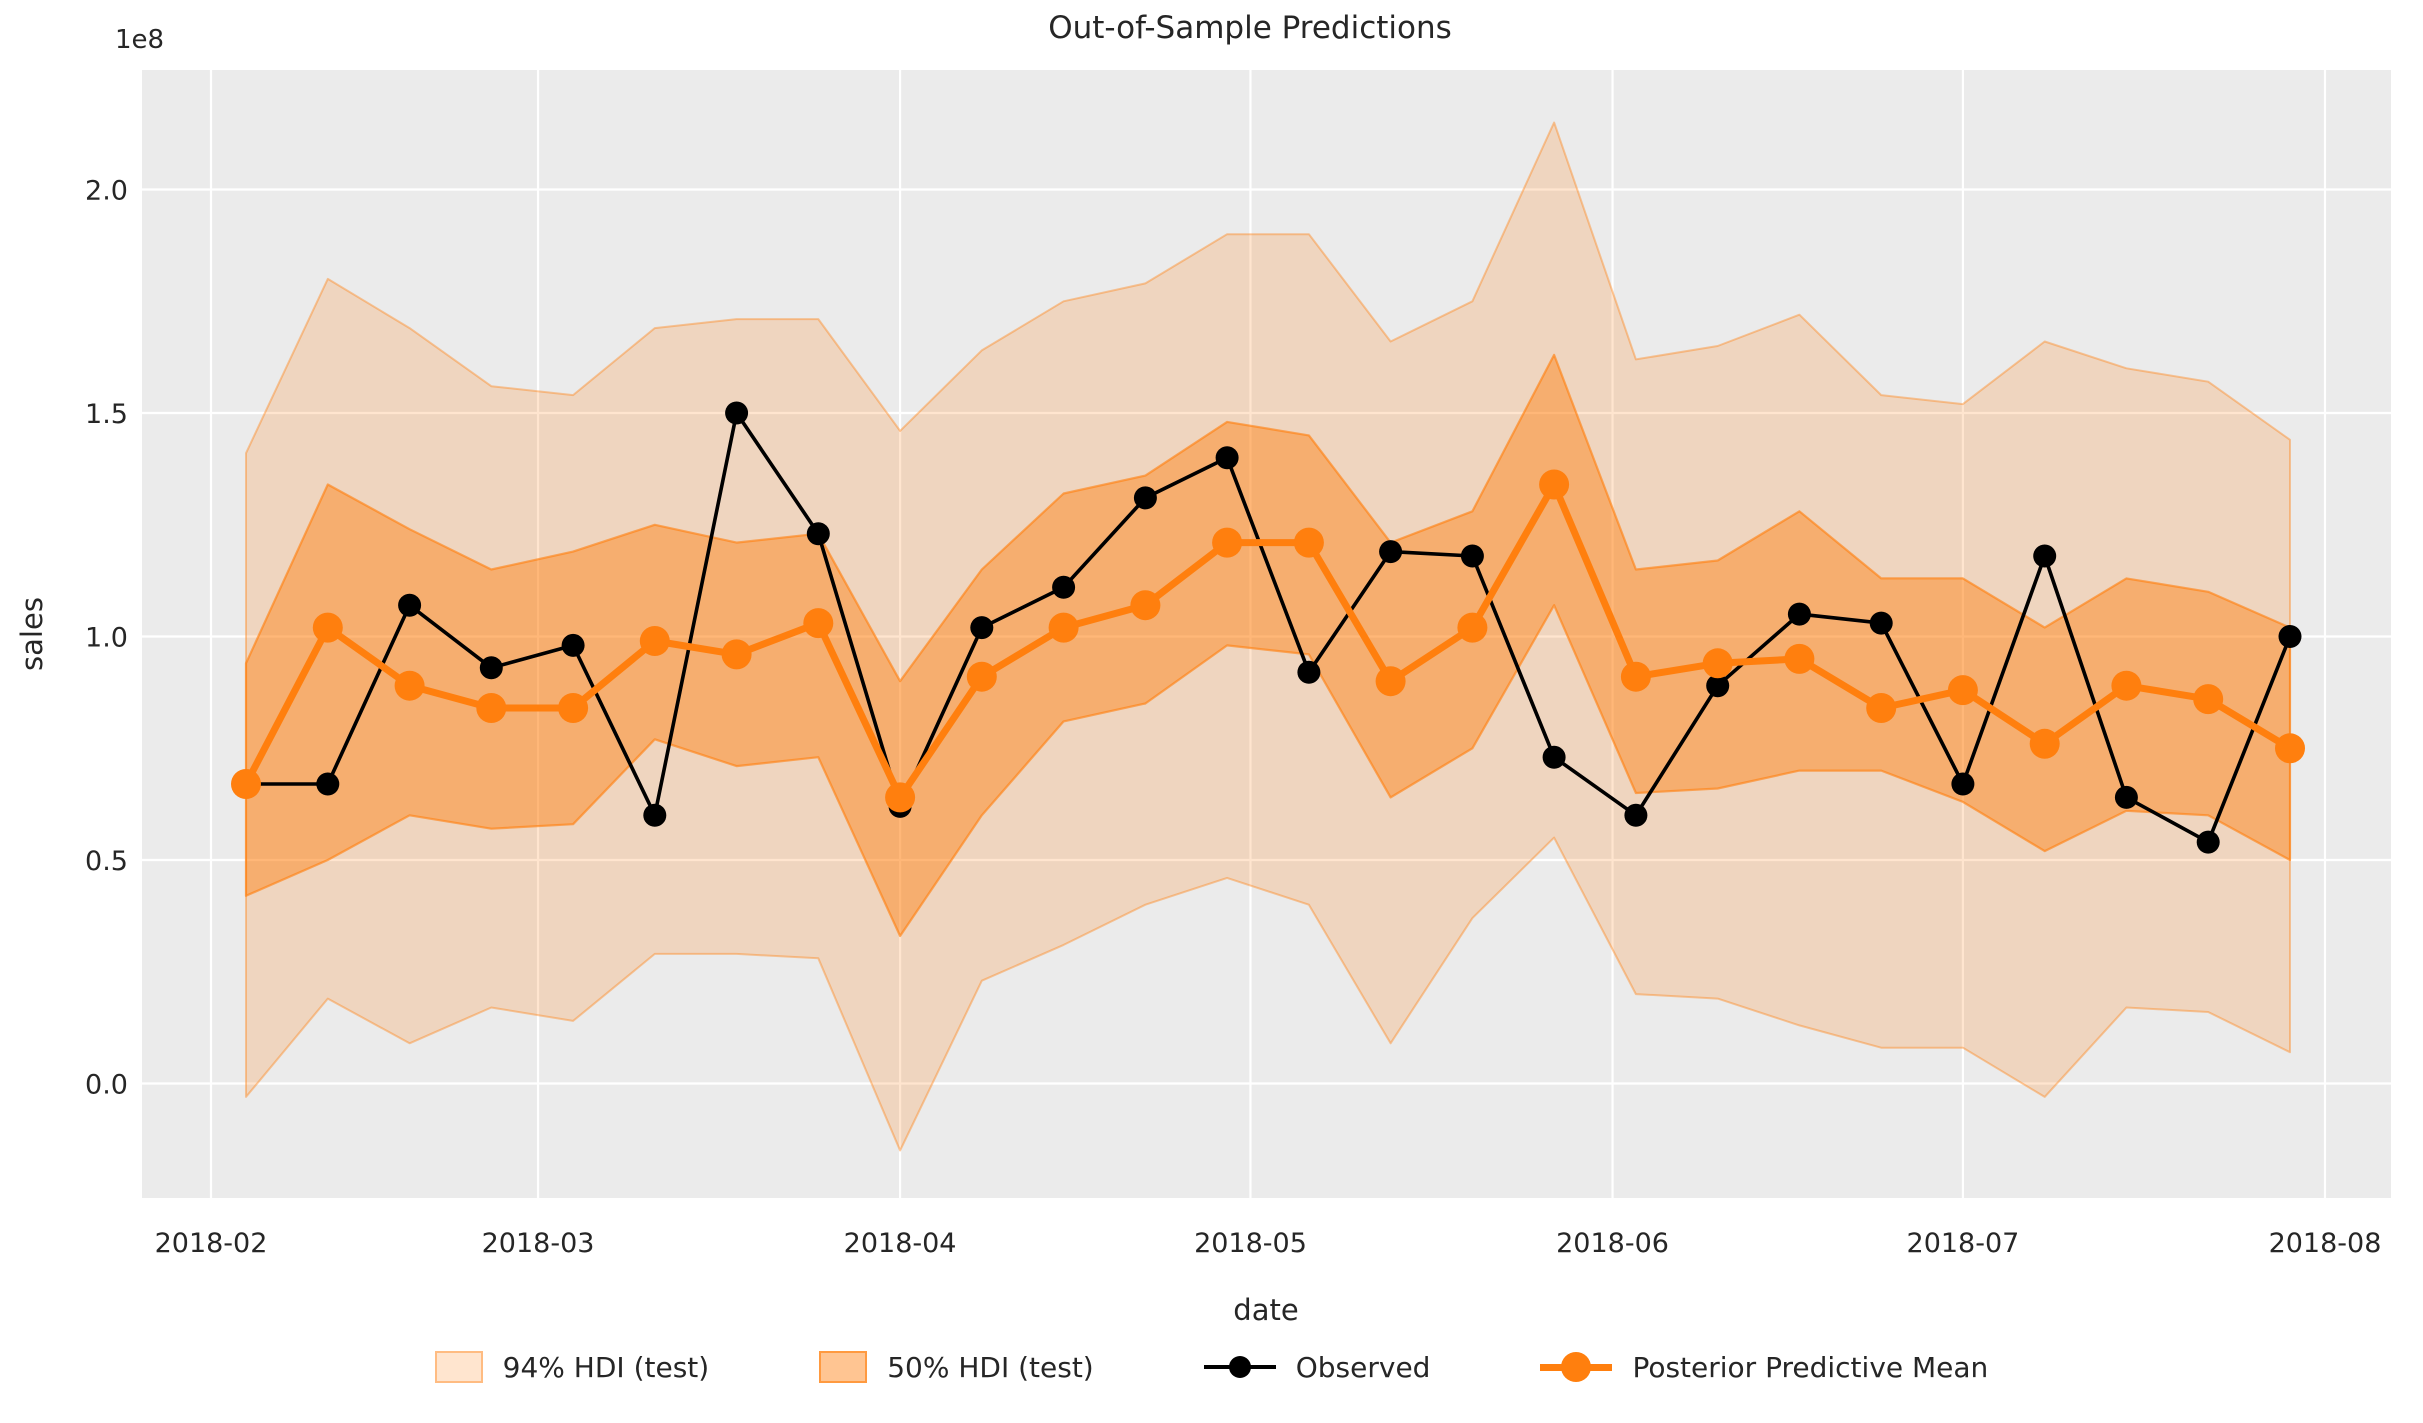 This screenshot has height=1423, width=2423. I want to click on legend-item-50-hdi: 50% HDI (test), so click(956, 1367).